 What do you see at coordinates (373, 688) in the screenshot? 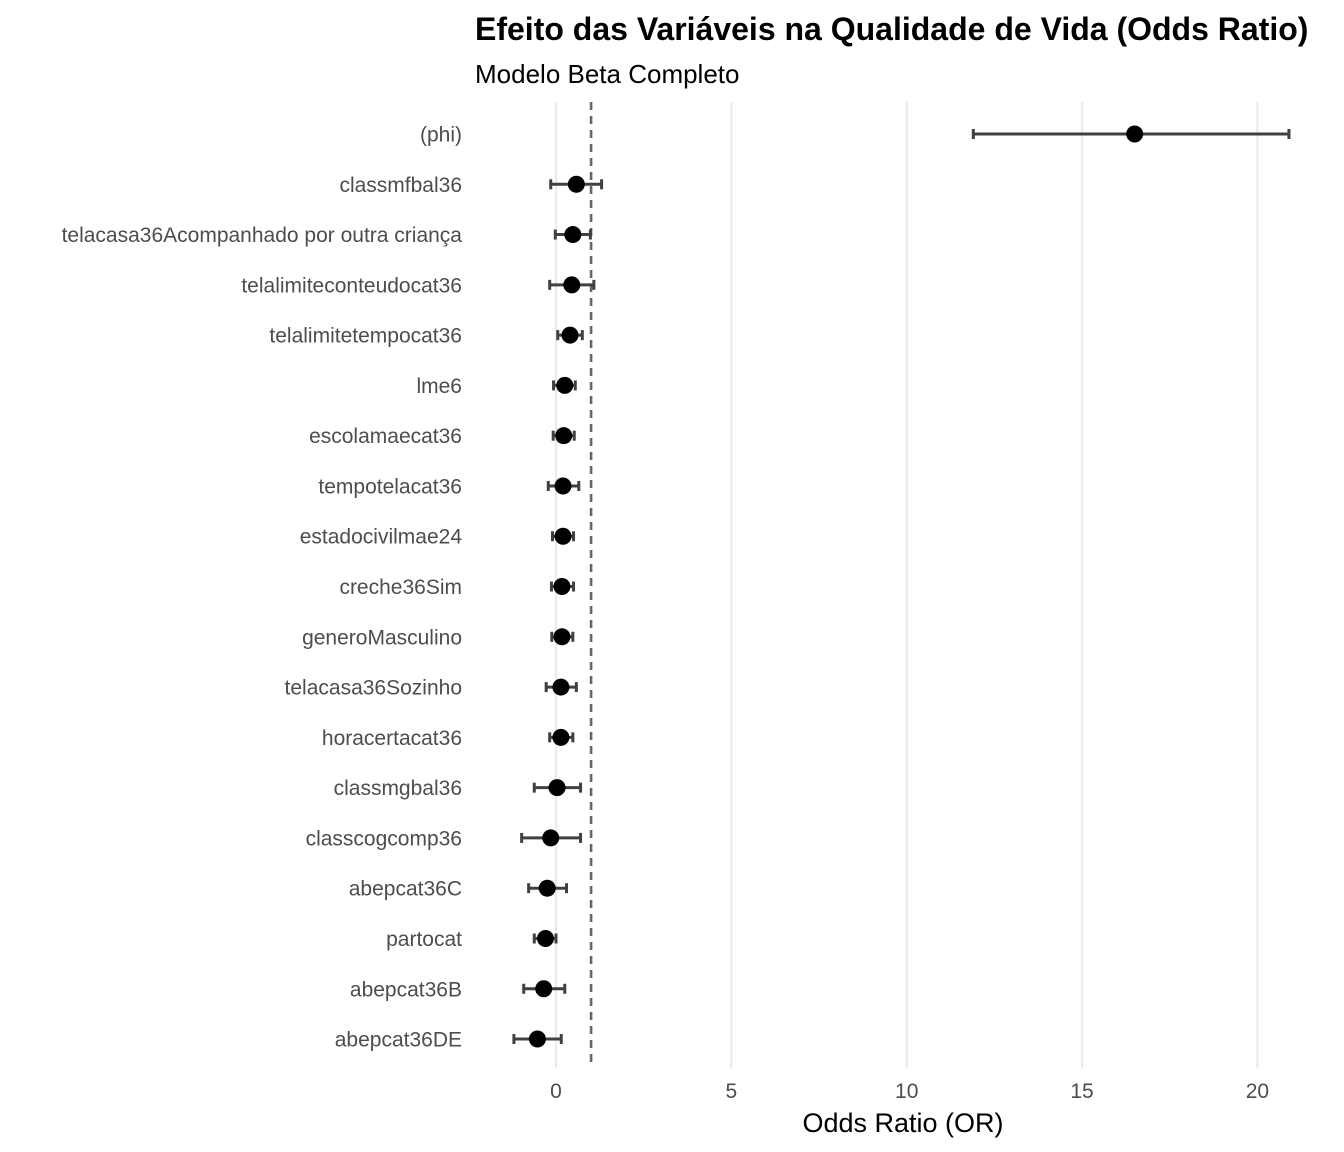
I see `y-tick-label-11: telacasa36Sozinho` at bounding box center [373, 688].